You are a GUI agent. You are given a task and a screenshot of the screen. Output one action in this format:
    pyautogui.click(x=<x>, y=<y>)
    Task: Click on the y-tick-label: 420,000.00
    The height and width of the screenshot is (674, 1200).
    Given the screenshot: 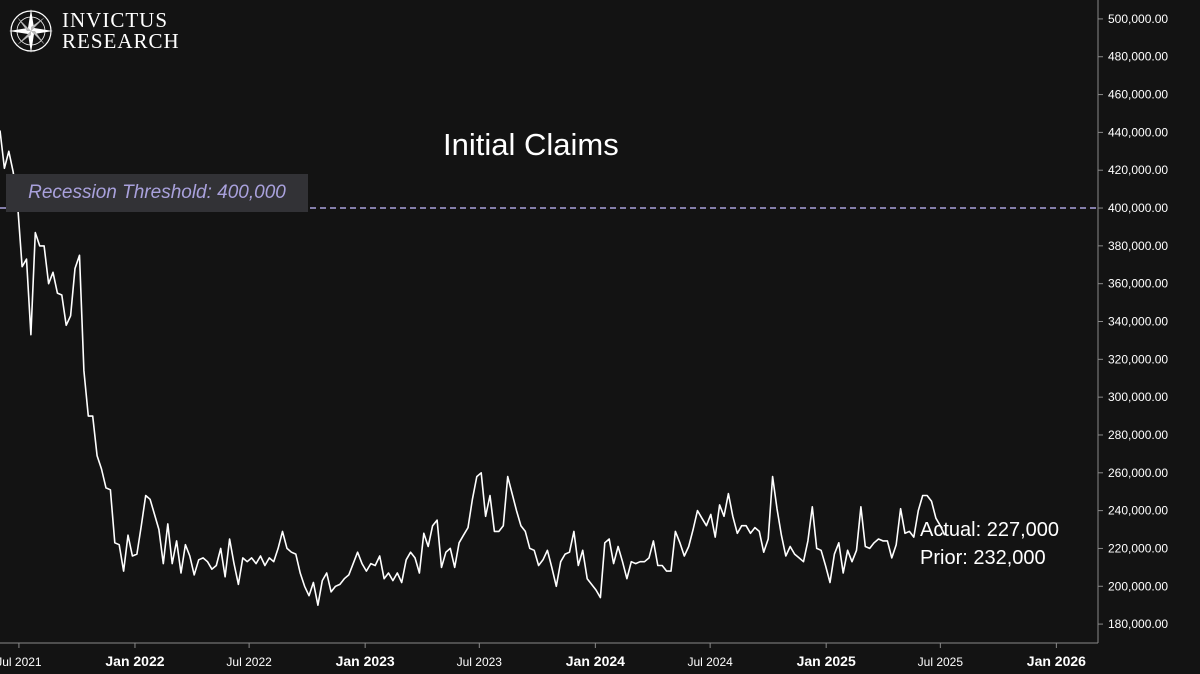 What is the action you would take?
    pyautogui.click(x=1138, y=170)
    